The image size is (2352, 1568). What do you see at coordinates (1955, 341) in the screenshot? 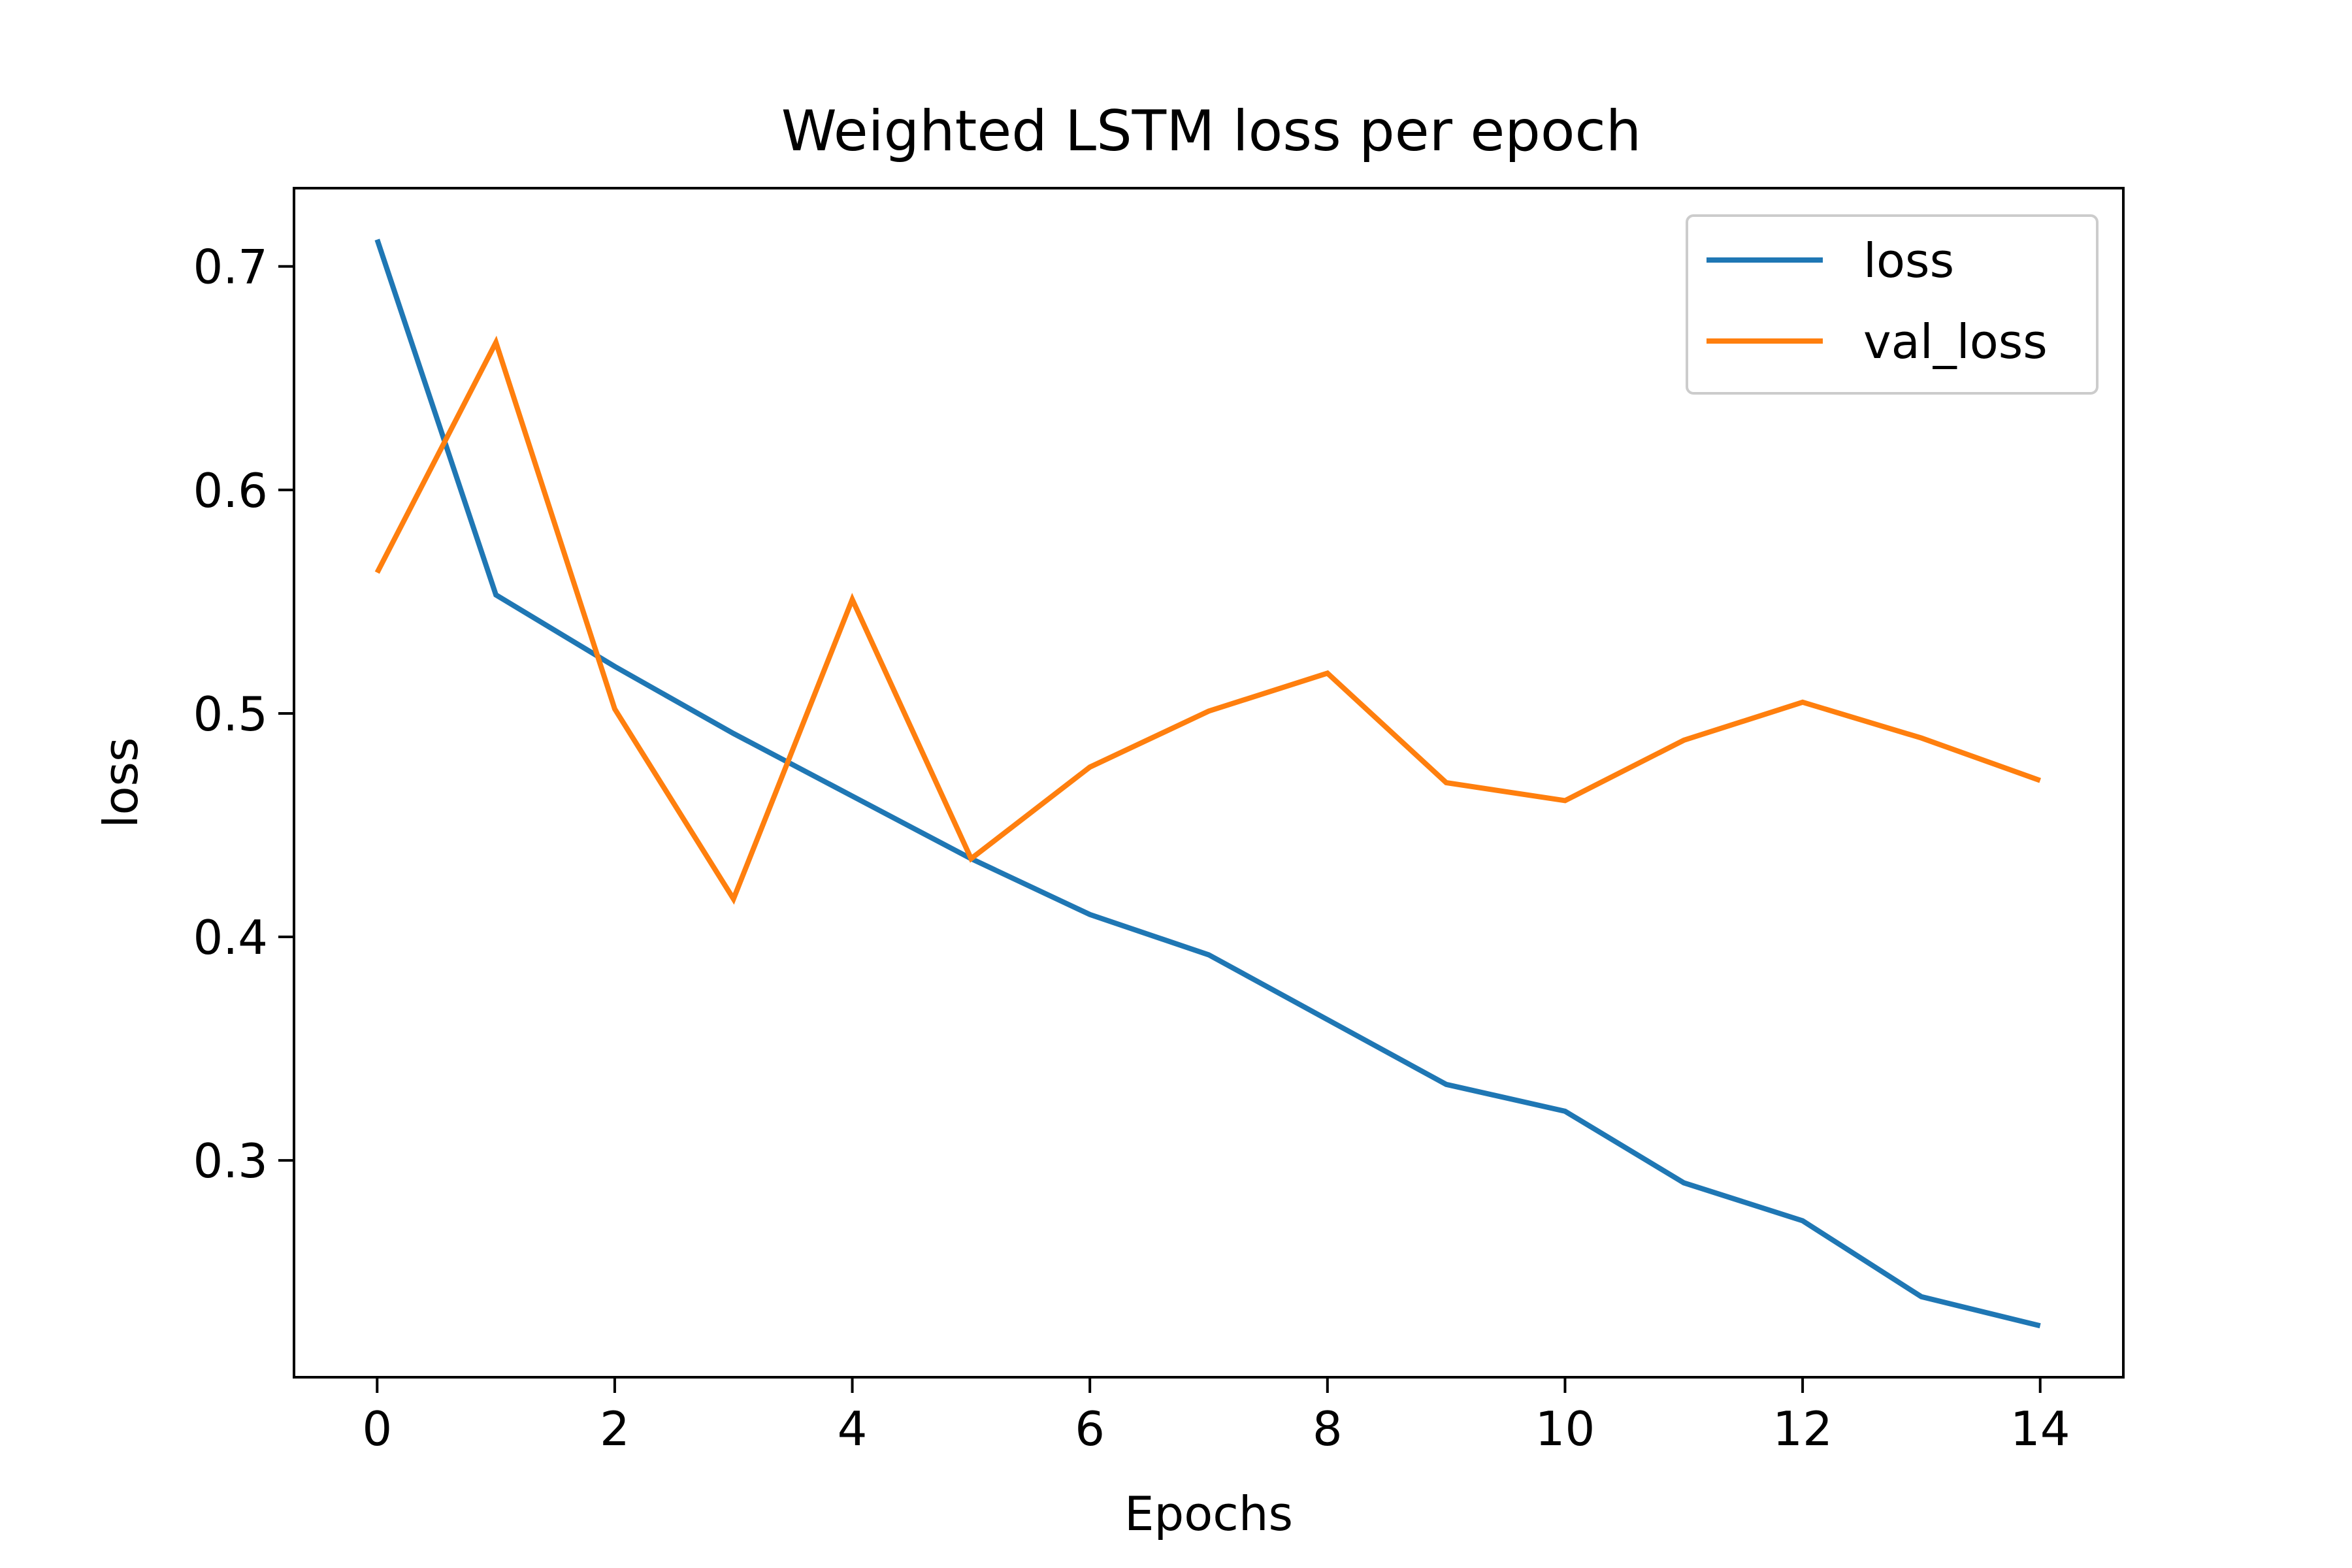
I see `legend-label-val-loss: val_loss` at bounding box center [1955, 341].